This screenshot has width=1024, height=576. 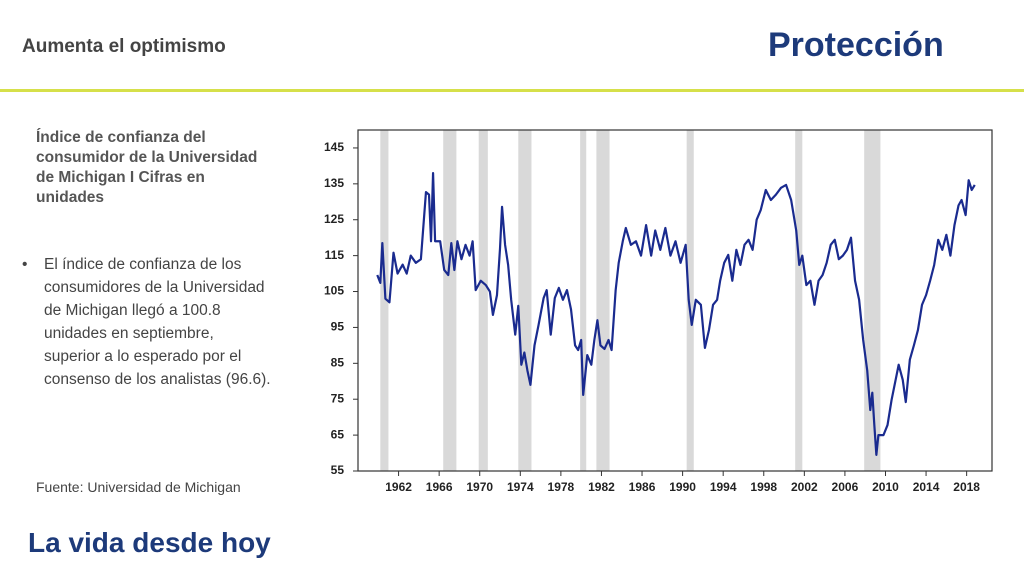 I want to click on logo: Protección, so click(x=856, y=45).